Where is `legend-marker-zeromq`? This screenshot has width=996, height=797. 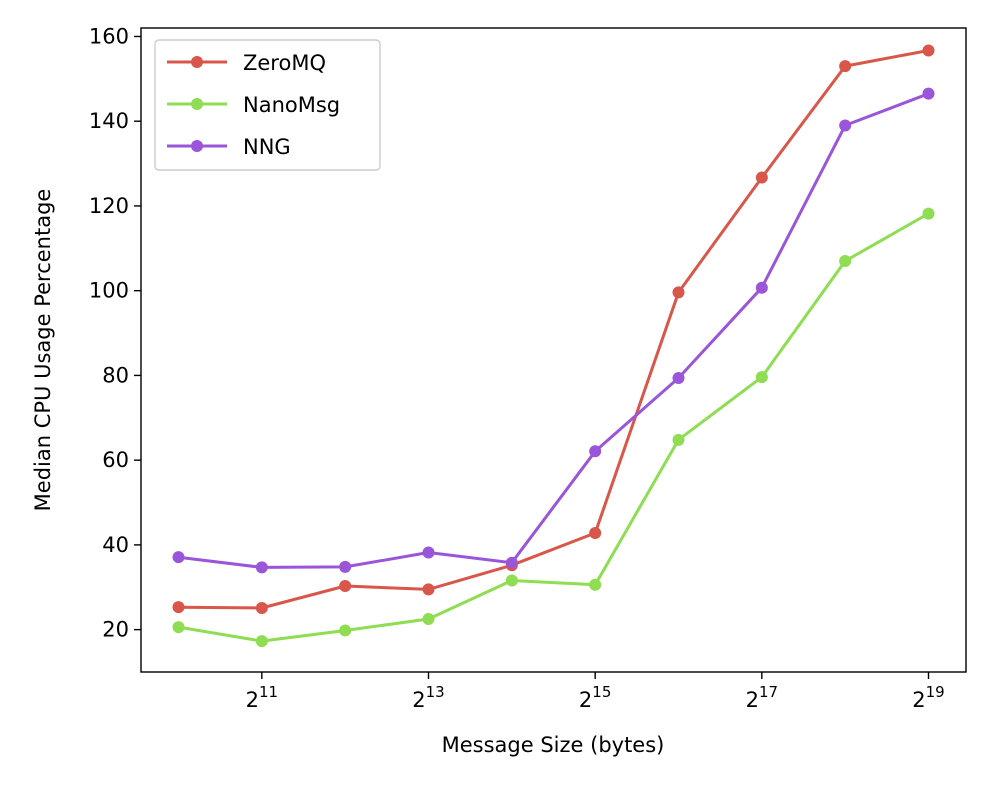 legend-marker-zeromq is located at coordinates (197, 62).